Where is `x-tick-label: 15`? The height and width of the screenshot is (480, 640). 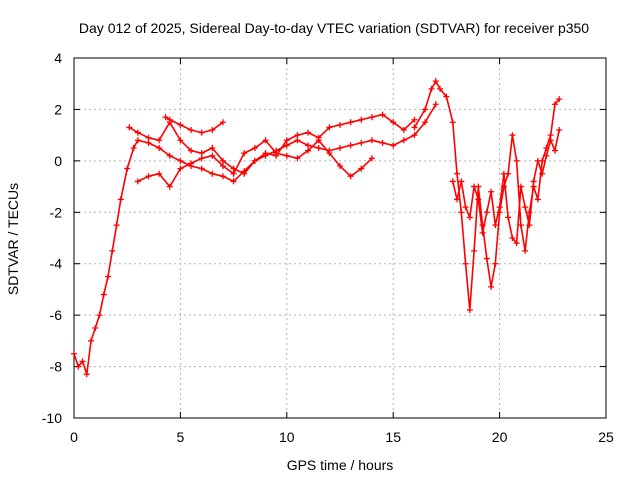 x-tick-label: 15 is located at coordinates (393, 437).